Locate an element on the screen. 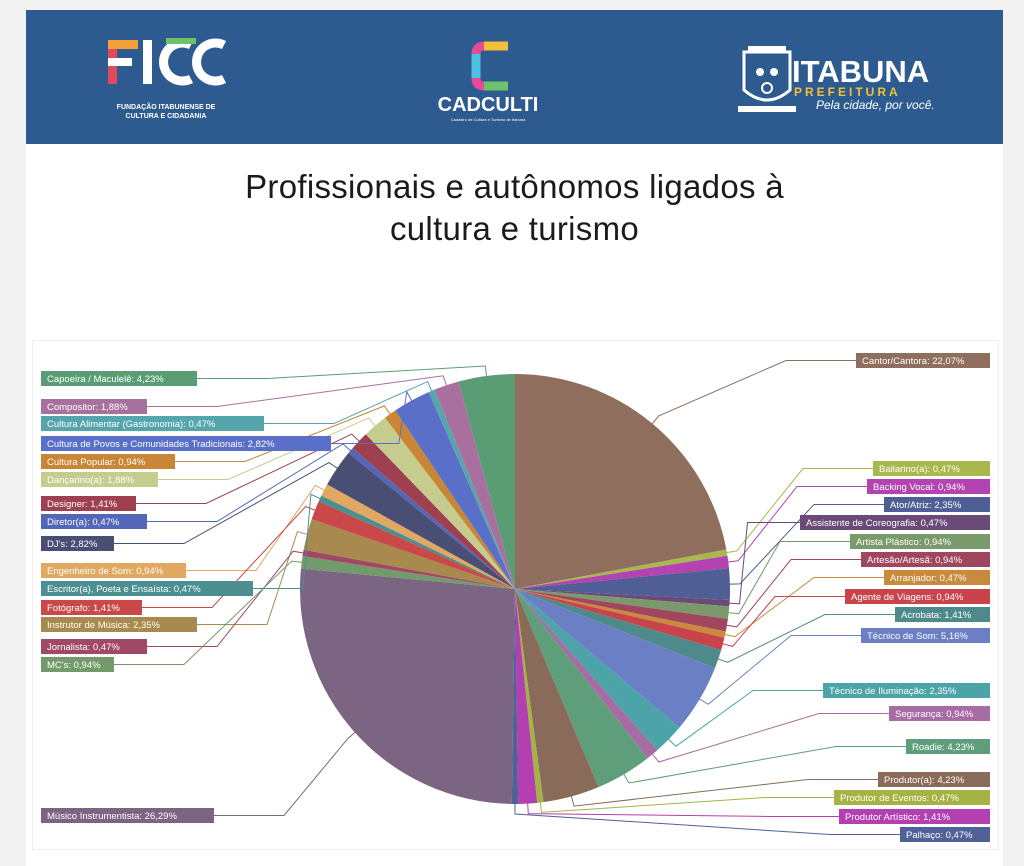 Image resolution: width=1024 pixels, height=866 pixels. leader-line-roadie is located at coordinates (763, 765).